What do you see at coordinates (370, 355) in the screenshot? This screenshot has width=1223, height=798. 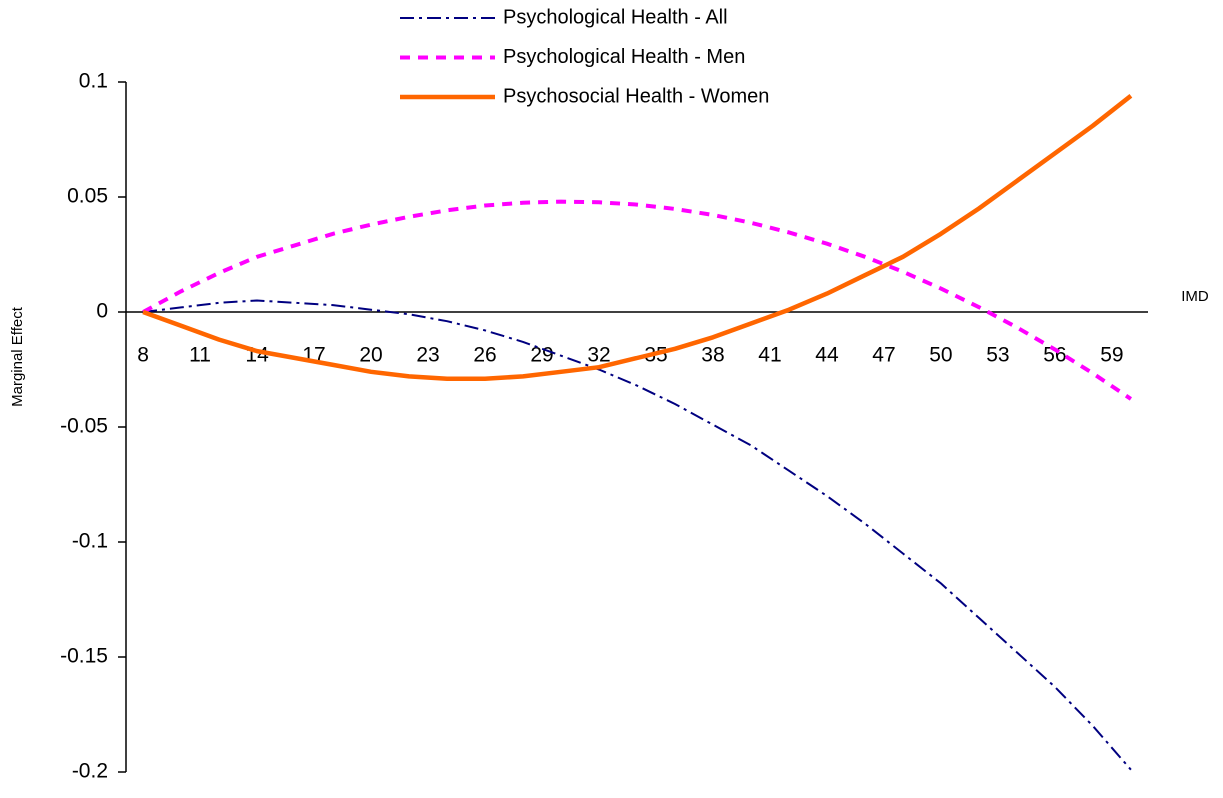 I see `x-tick-label: 20` at bounding box center [370, 355].